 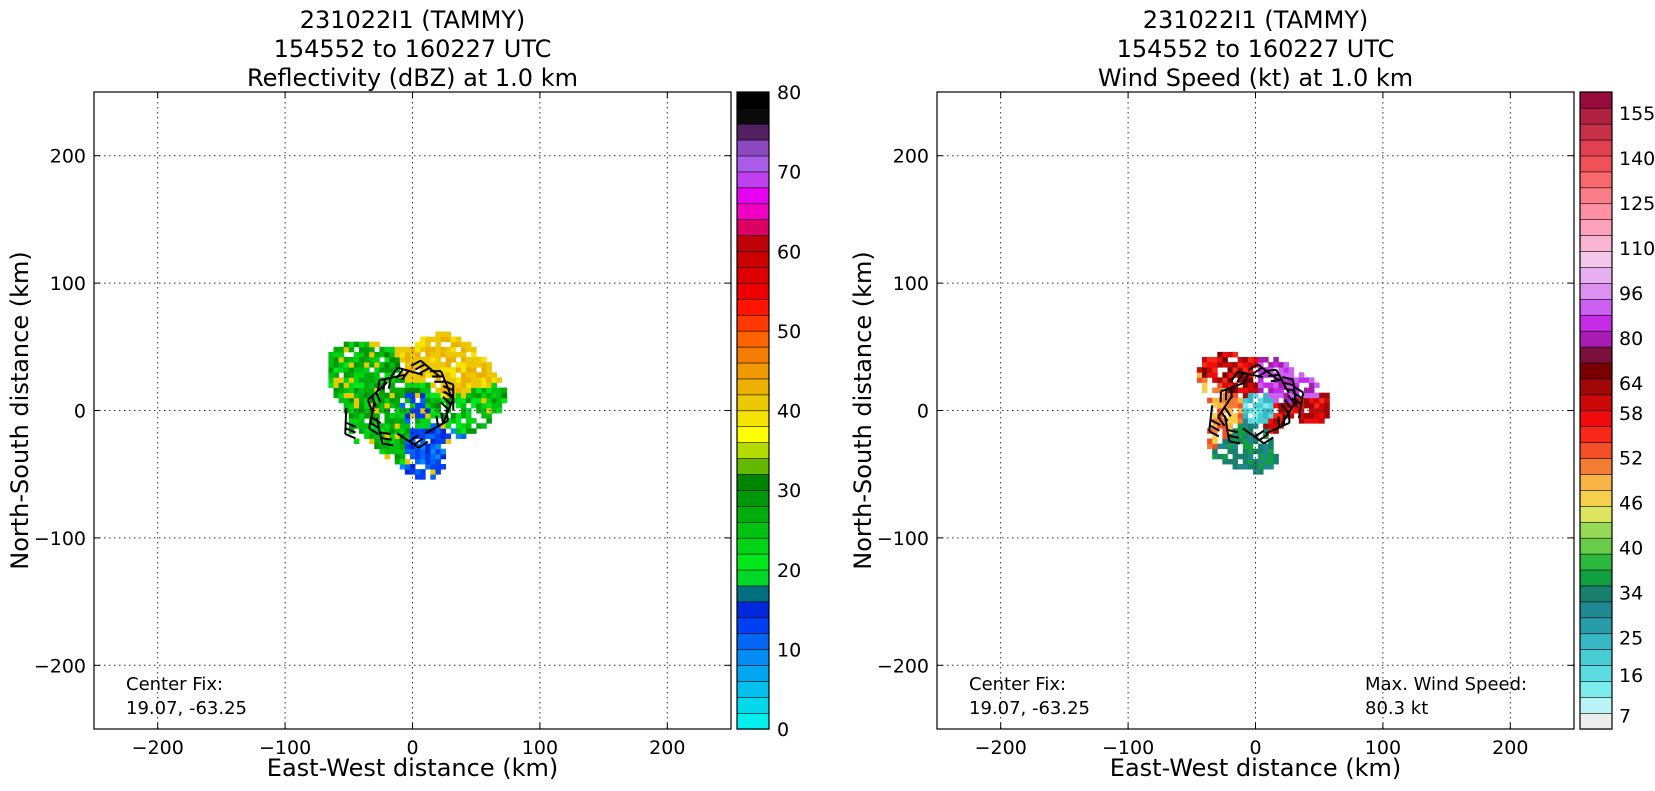 What do you see at coordinates (903, 666) in the screenshot?
I see `y-tick-label: −200` at bounding box center [903, 666].